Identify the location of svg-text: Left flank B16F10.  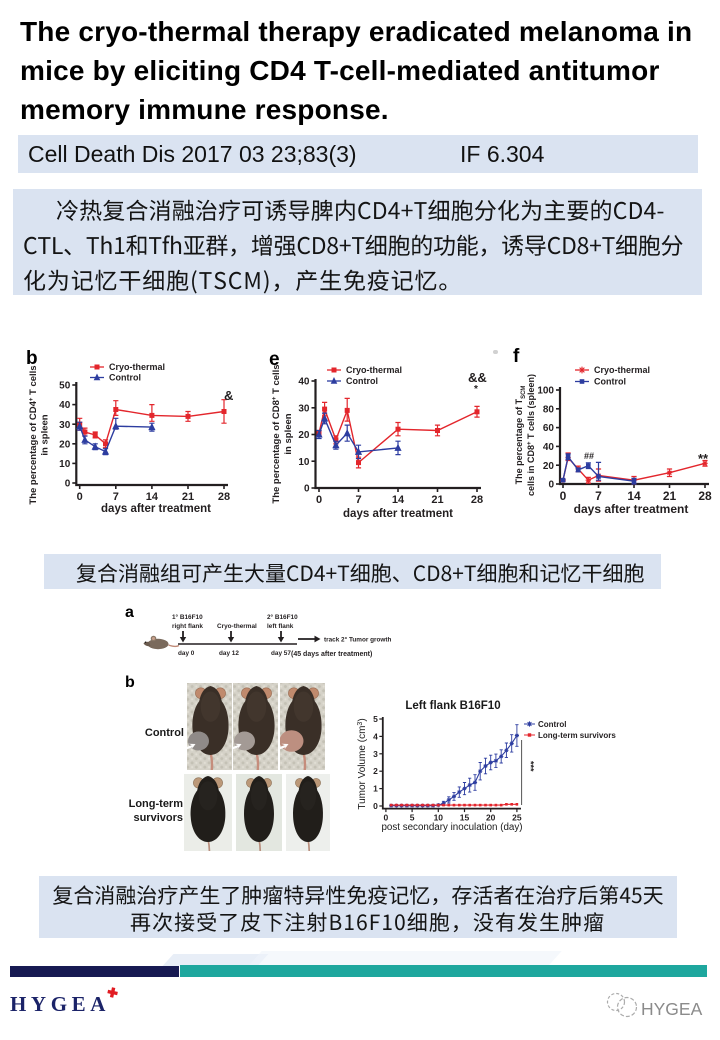
(452, 706).